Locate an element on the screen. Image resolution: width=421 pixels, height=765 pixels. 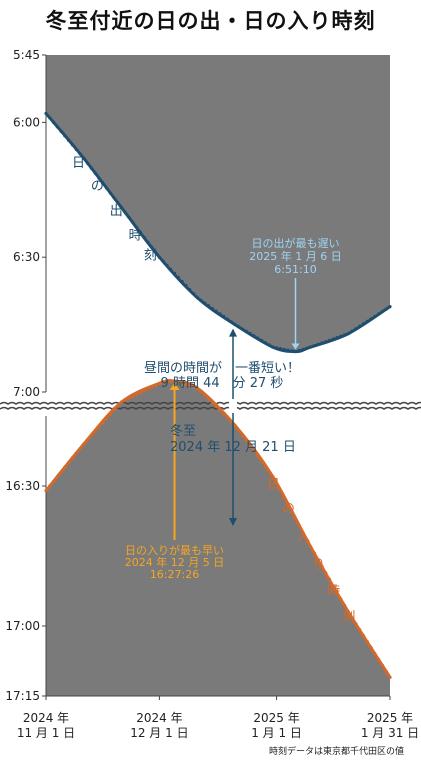
annotation-earliest-sunset: 16:27:26 is located at coordinates (174, 574).